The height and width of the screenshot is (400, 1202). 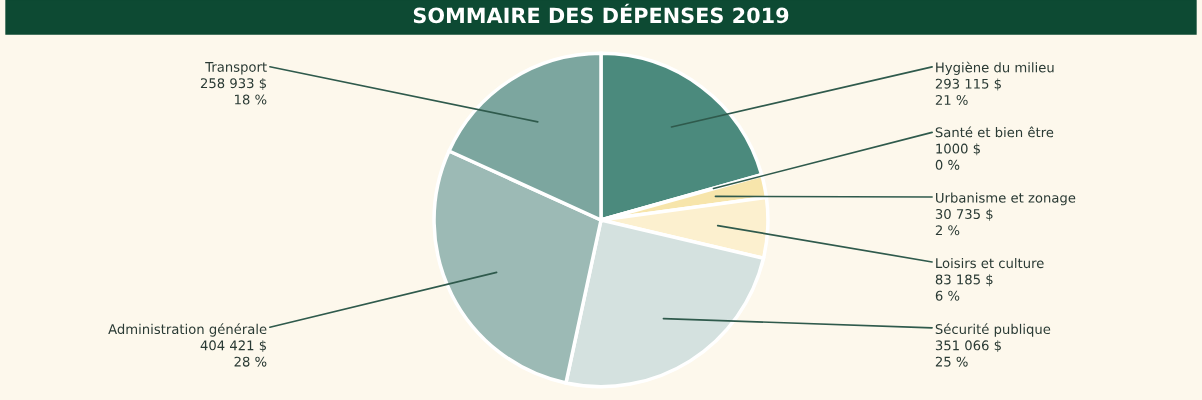 I want to click on slice-label: Sécurité publique, so click(x=993, y=330).